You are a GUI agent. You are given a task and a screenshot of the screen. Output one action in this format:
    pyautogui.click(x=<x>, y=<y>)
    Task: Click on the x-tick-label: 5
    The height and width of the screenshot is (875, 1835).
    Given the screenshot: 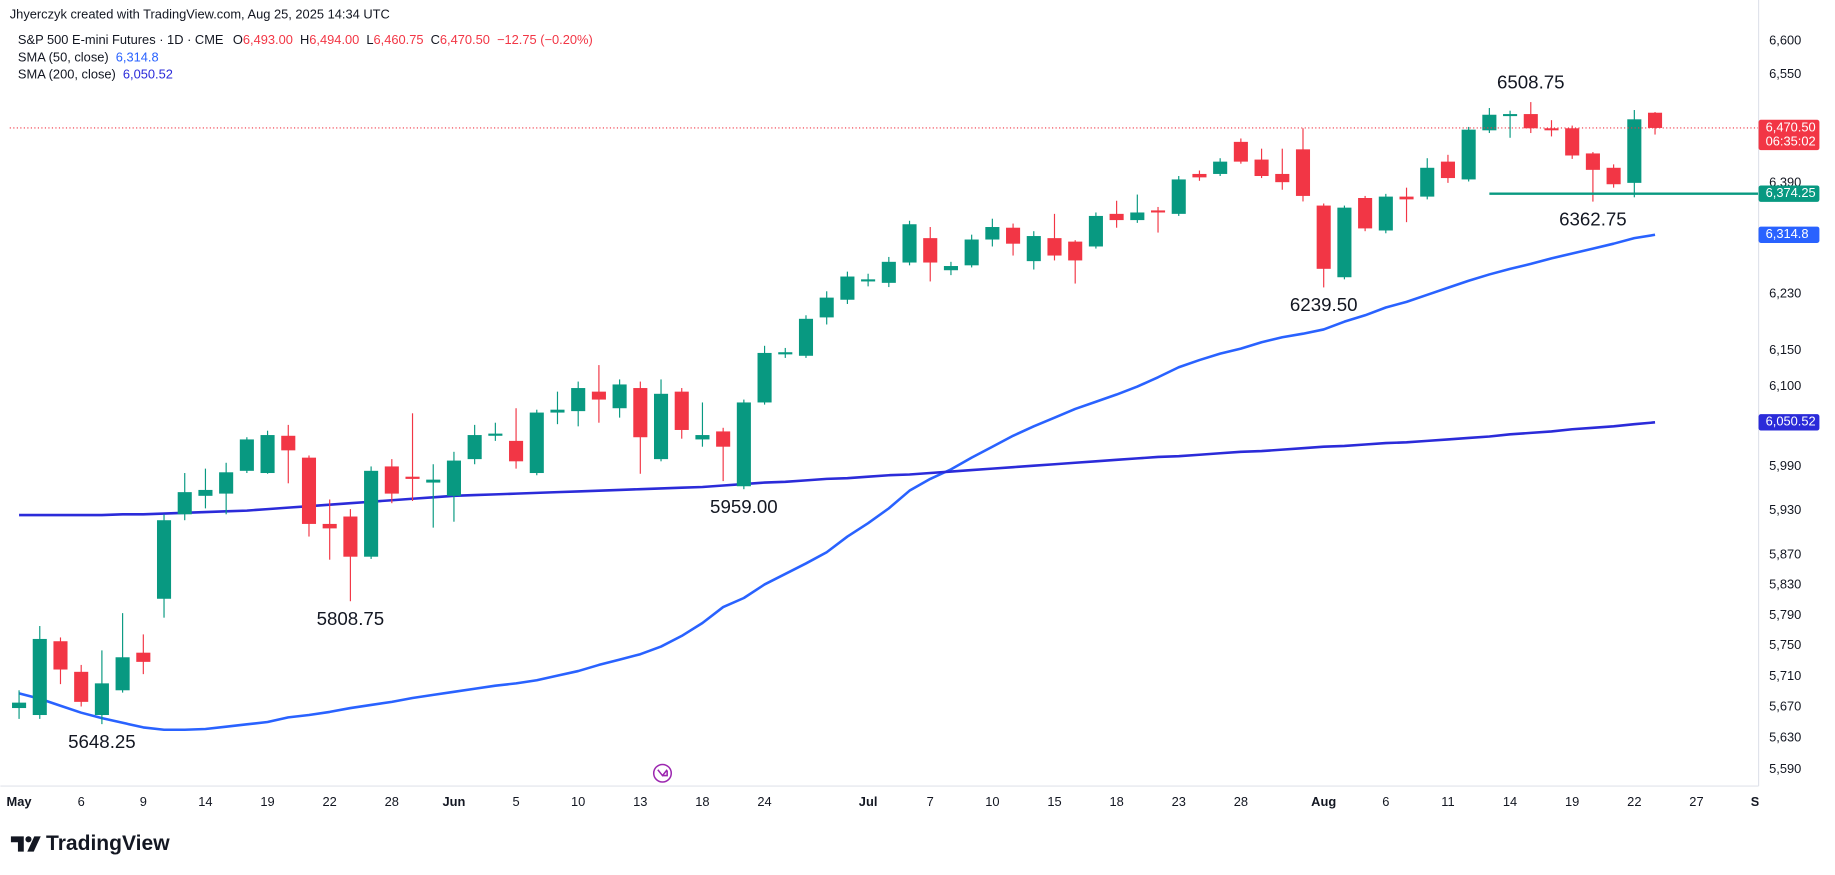 What is the action you would take?
    pyautogui.click(x=515, y=801)
    